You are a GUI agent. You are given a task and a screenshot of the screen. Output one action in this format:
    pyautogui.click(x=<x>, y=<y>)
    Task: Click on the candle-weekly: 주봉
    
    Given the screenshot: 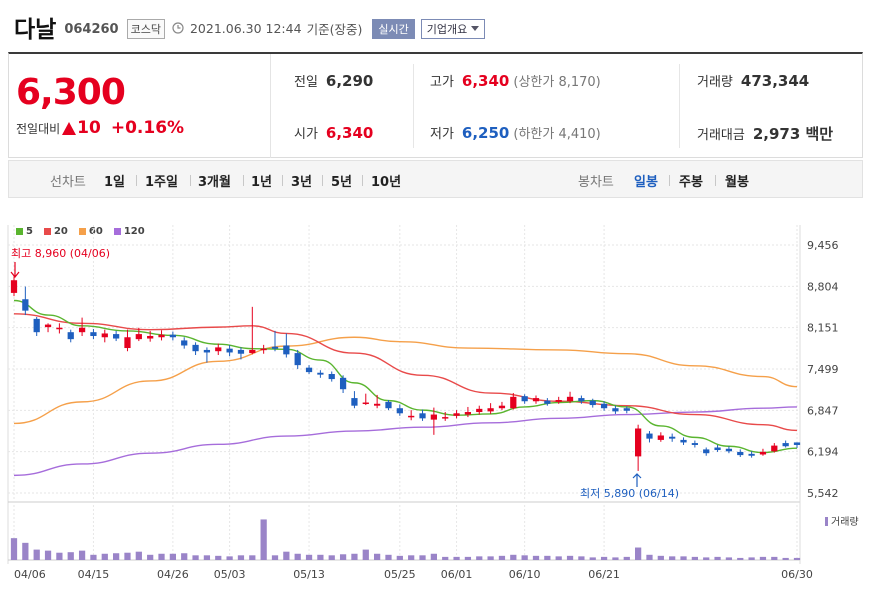 What is the action you would take?
    pyautogui.click(x=691, y=182)
    